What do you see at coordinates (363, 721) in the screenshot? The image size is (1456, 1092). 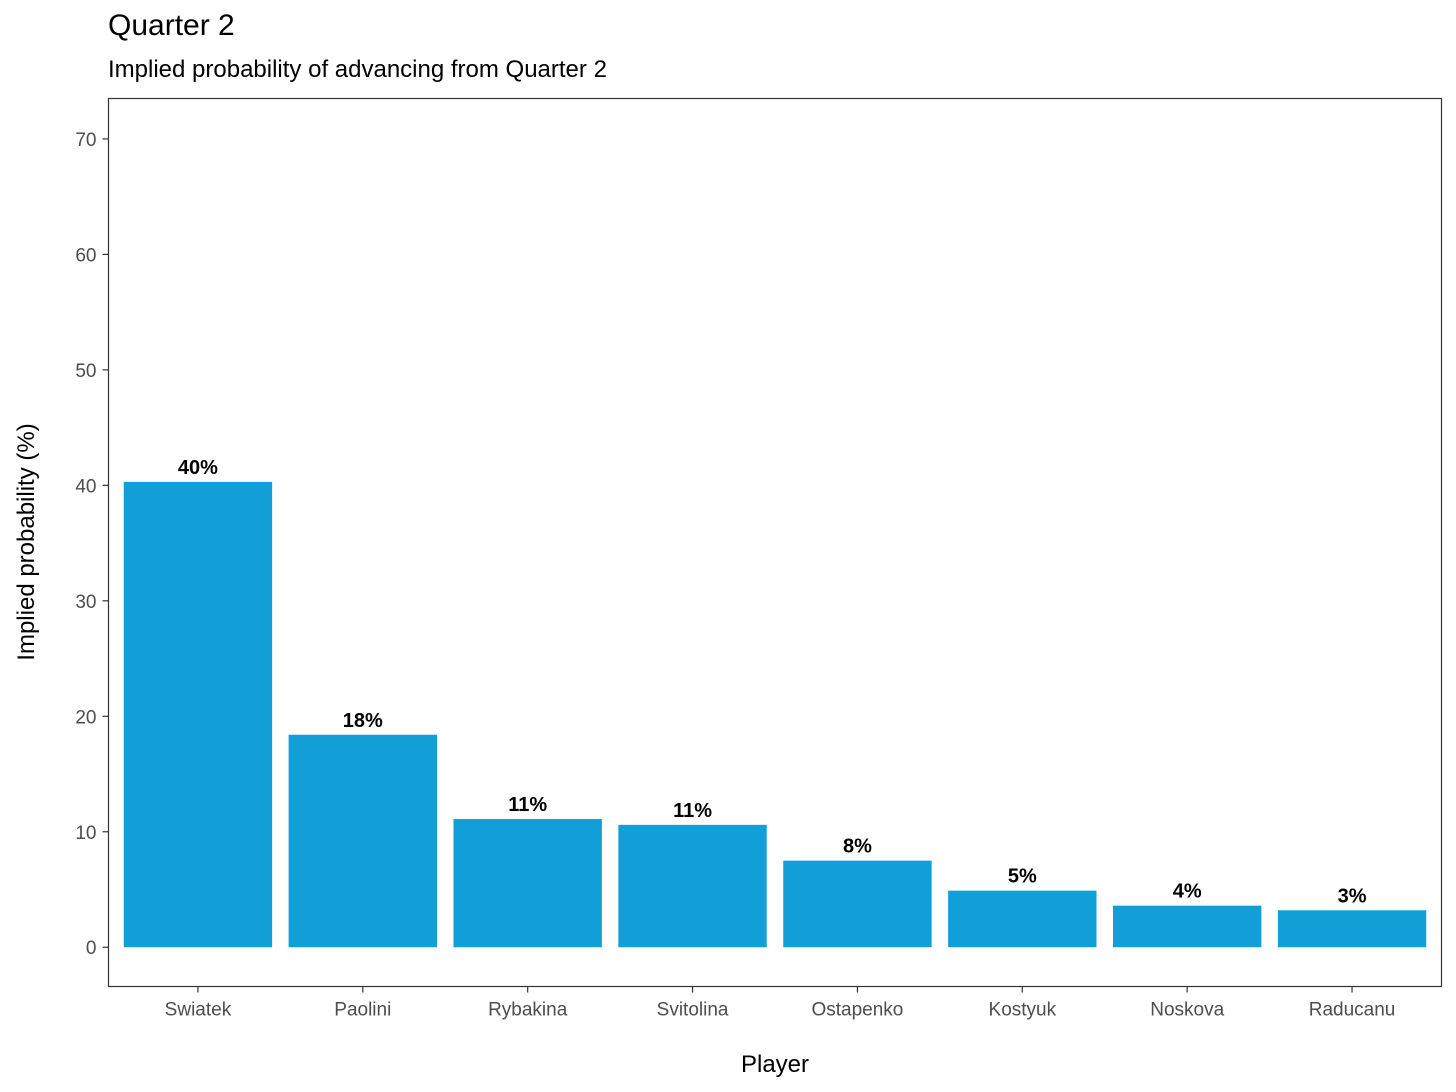 I see `data-label-paolini: 18%` at bounding box center [363, 721].